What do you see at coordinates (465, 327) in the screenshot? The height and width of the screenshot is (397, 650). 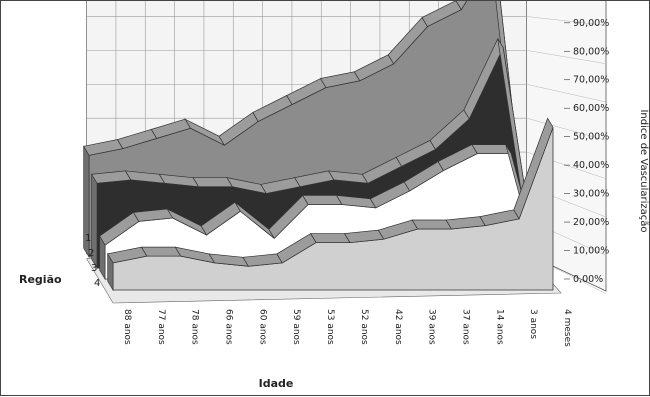 I see `x-tick-label: 37 anos` at bounding box center [465, 327].